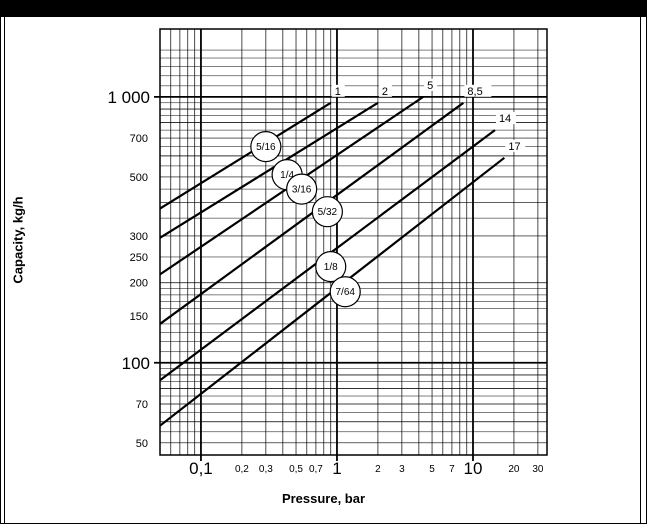 This screenshot has height=524, width=647. I want to click on x-tick-label: 20, so click(514, 469).